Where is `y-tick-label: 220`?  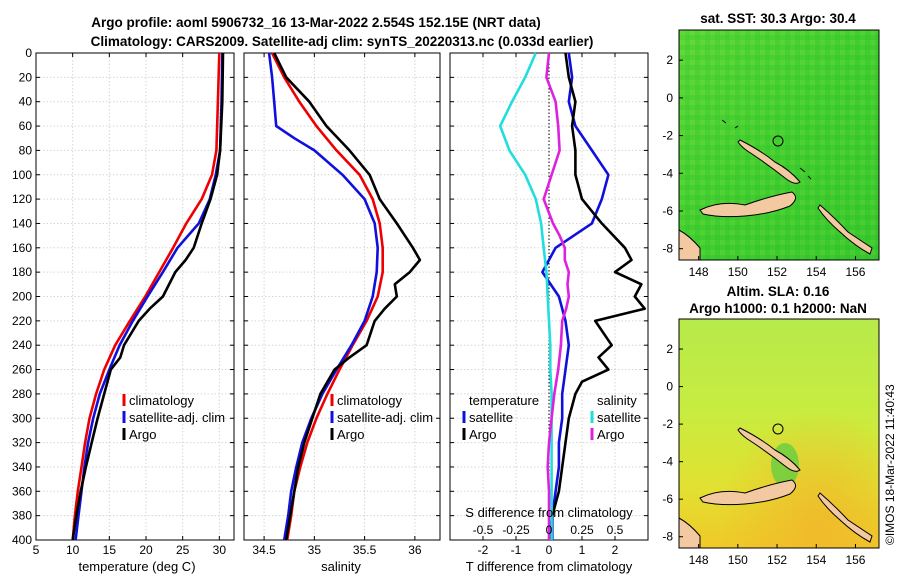 y-tick-label: 220 is located at coordinates (22, 321).